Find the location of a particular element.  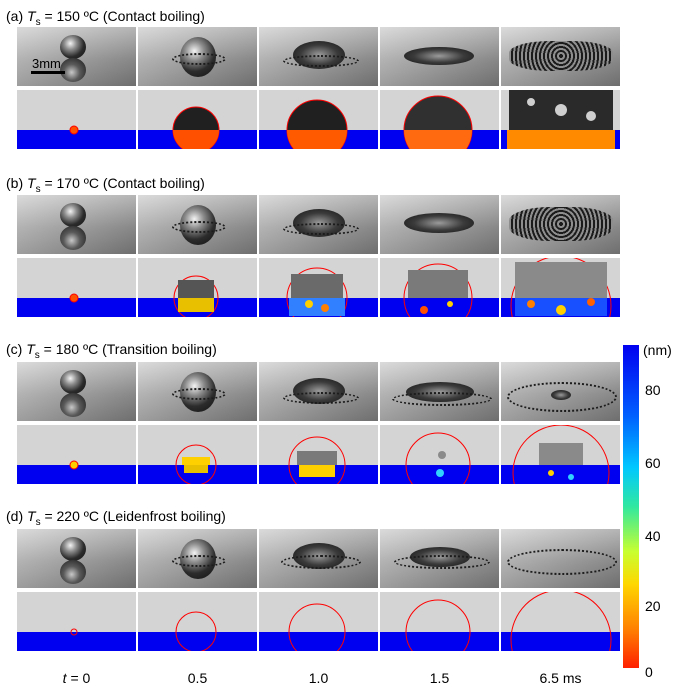

colorbar-tick-80: 80 is located at coordinates (653, 390).